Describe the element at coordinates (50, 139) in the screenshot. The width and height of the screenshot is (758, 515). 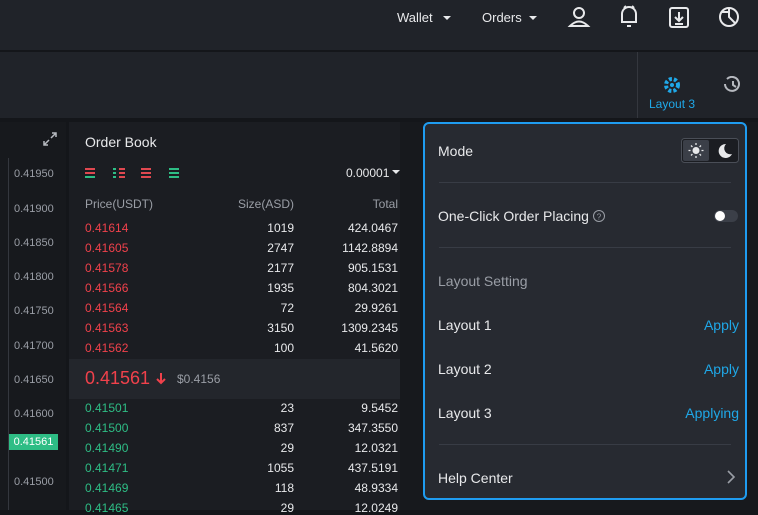
I see `expand-icon` at that location.